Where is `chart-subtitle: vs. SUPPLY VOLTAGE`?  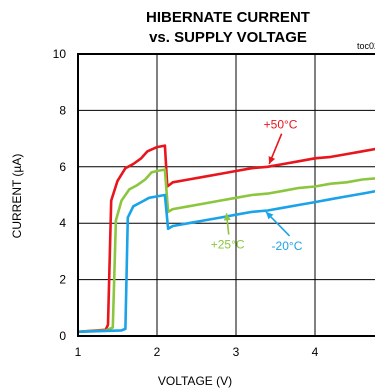 chart-subtitle: vs. SUPPLY VOLTAGE is located at coordinates (228, 37).